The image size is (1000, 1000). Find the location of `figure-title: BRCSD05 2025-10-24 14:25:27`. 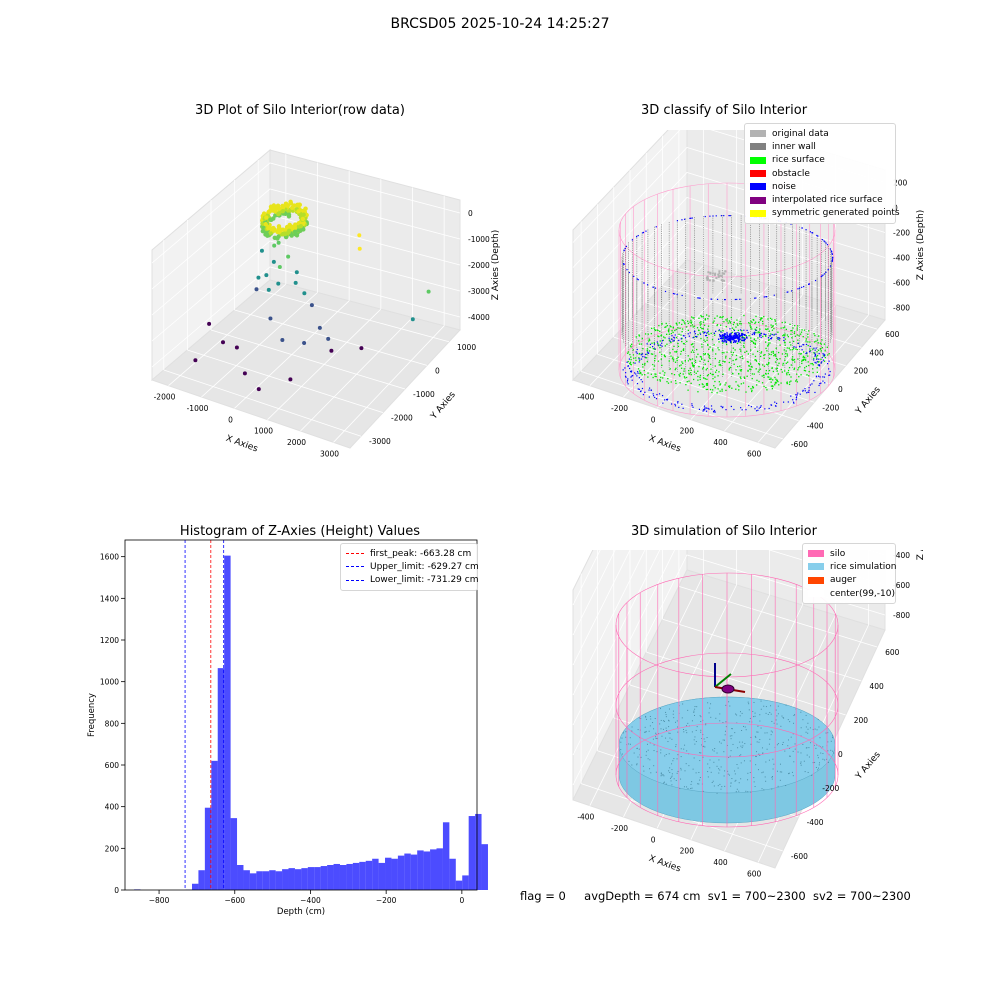

figure-title: BRCSD05 2025-10-24 14:25:27 is located at coordinates (500, 24).